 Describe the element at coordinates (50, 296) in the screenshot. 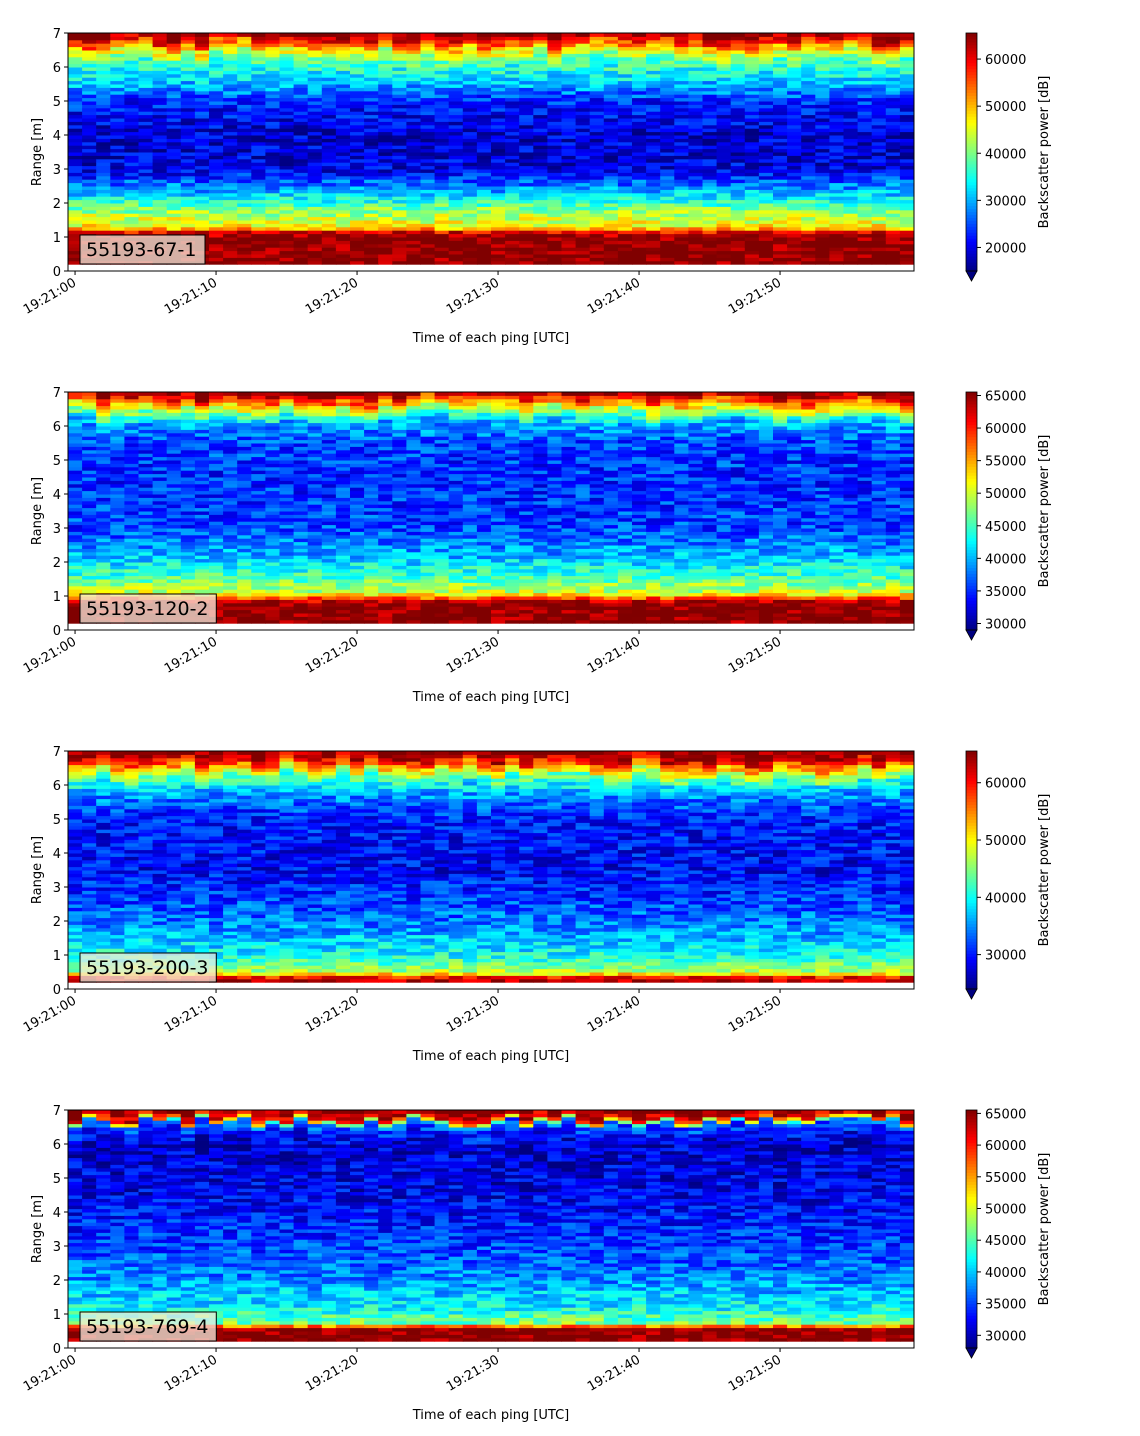

I see `x-tick-label: 19:21:00` at that location.